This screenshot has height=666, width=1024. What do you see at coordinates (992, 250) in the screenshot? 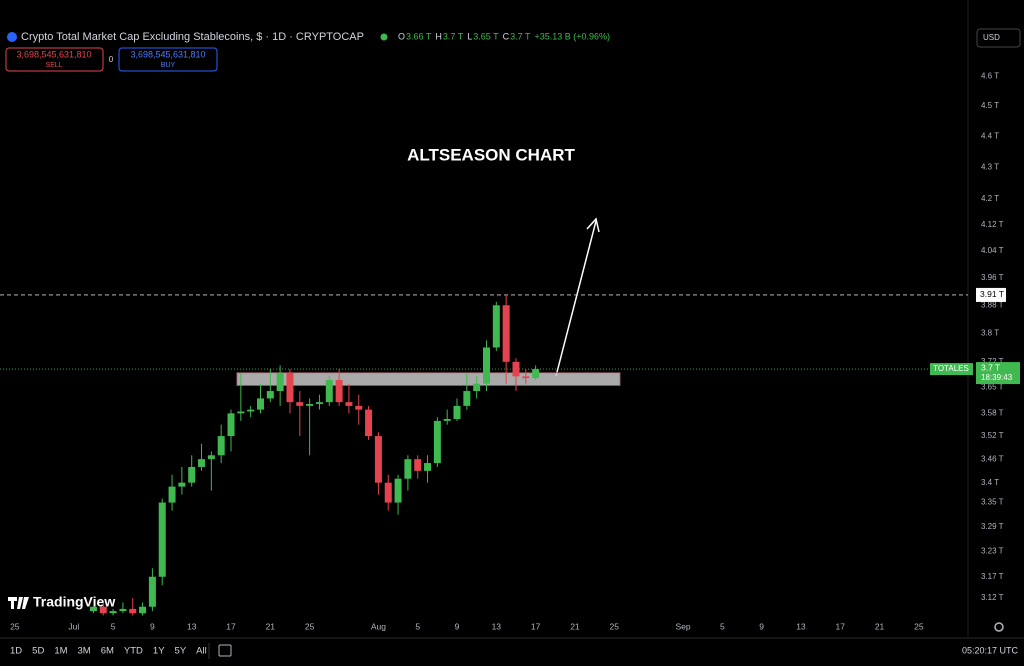
I see `y-tick-label: 4.04 T` at bounding box center [992, 250].